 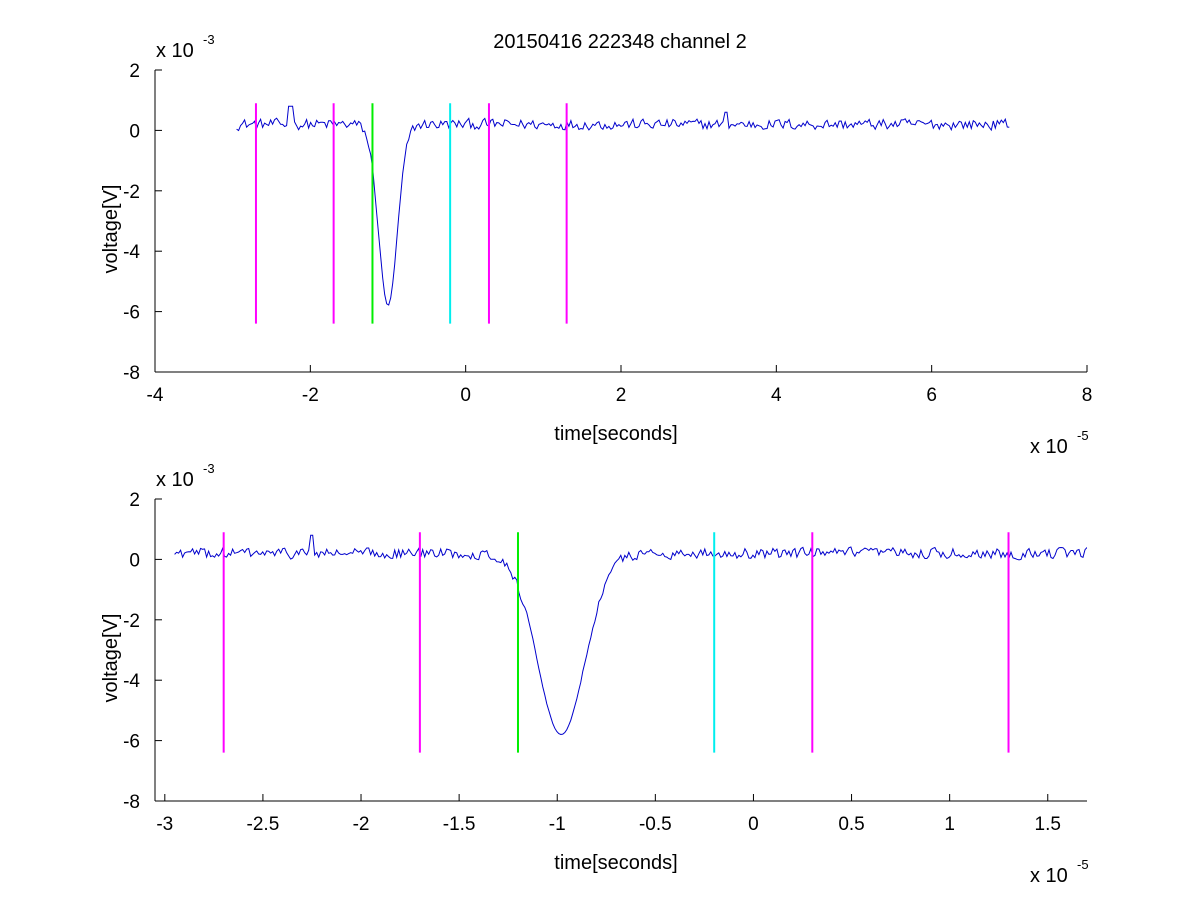 What do you see at coordinates (1048, 824) in the screenshot?
I see `x-tick-label: 1.5` at bounding box center [1048, 824].